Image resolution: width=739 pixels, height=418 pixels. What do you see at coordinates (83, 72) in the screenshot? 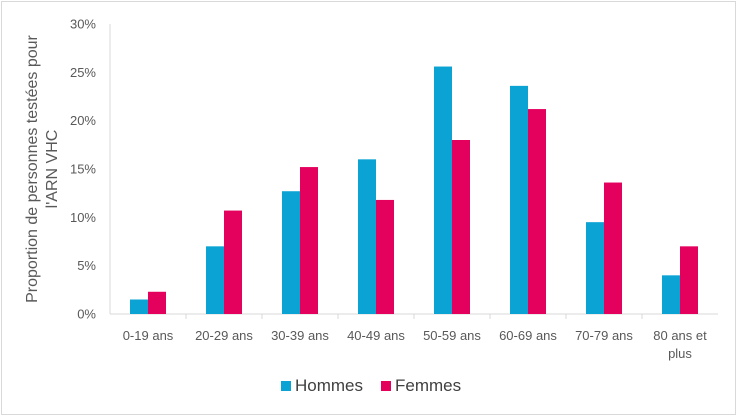
I see `y-tick-label: 25%` at bounding box center [83, 72].